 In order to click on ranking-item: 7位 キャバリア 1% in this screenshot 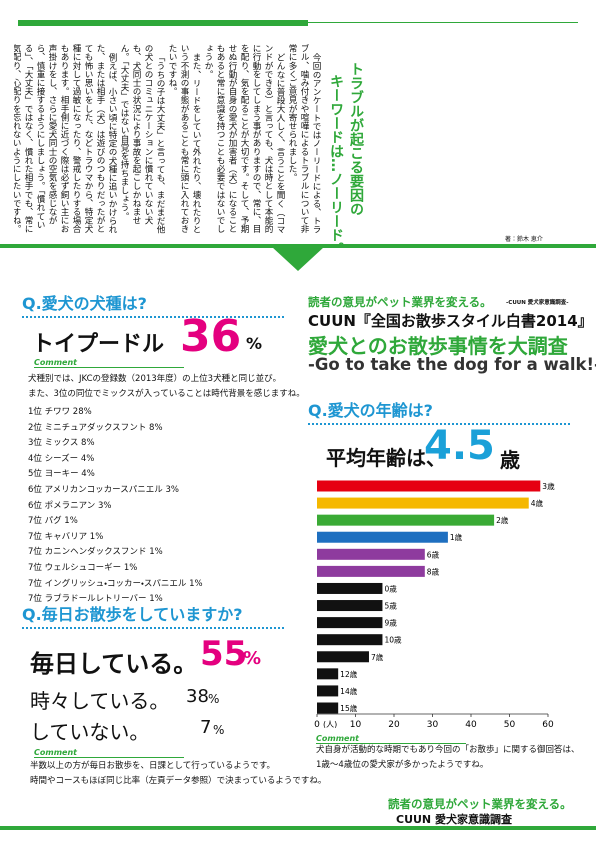, I will do `click(66, 536)`.